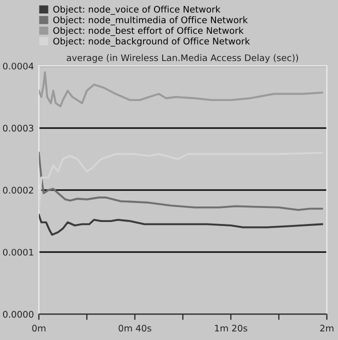  Describe the element at coordinates (182, 58) in the screenshot. I see `chart-title: average (in Wireless Lan.Media Access Delay (sec))` at that location.